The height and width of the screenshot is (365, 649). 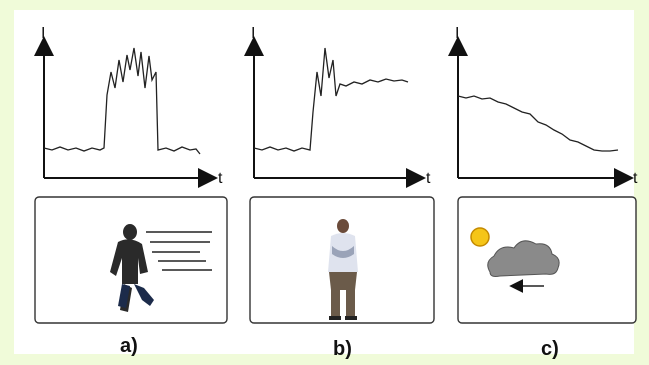 What do you see at coordinates (480, 237) in the screenshot?
I see `sun-icon` at bounding box center [480, 237].